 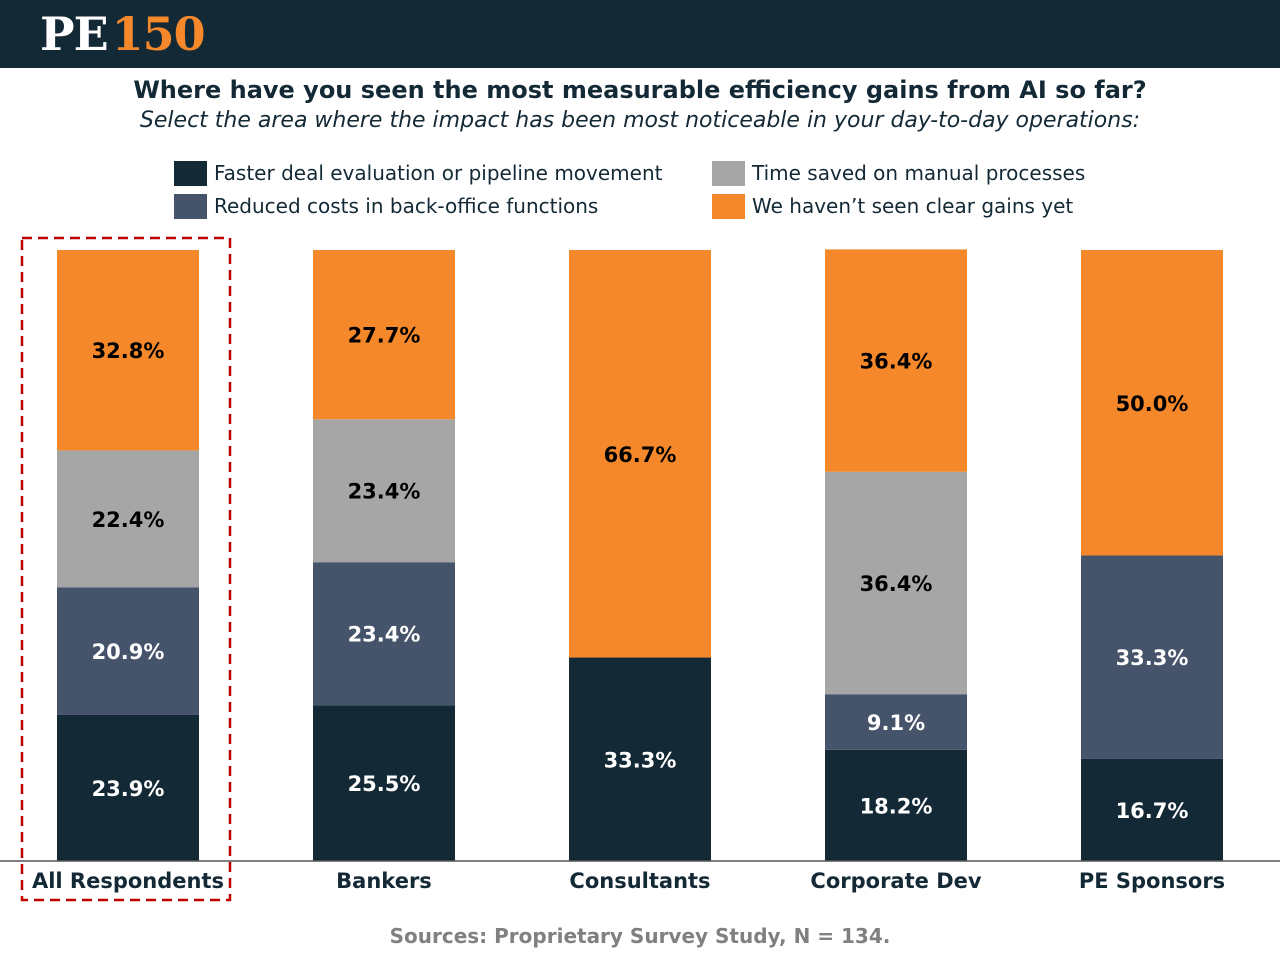 I want to click on legend-label: Time saved on manual processes, so click(x=919, y=173).